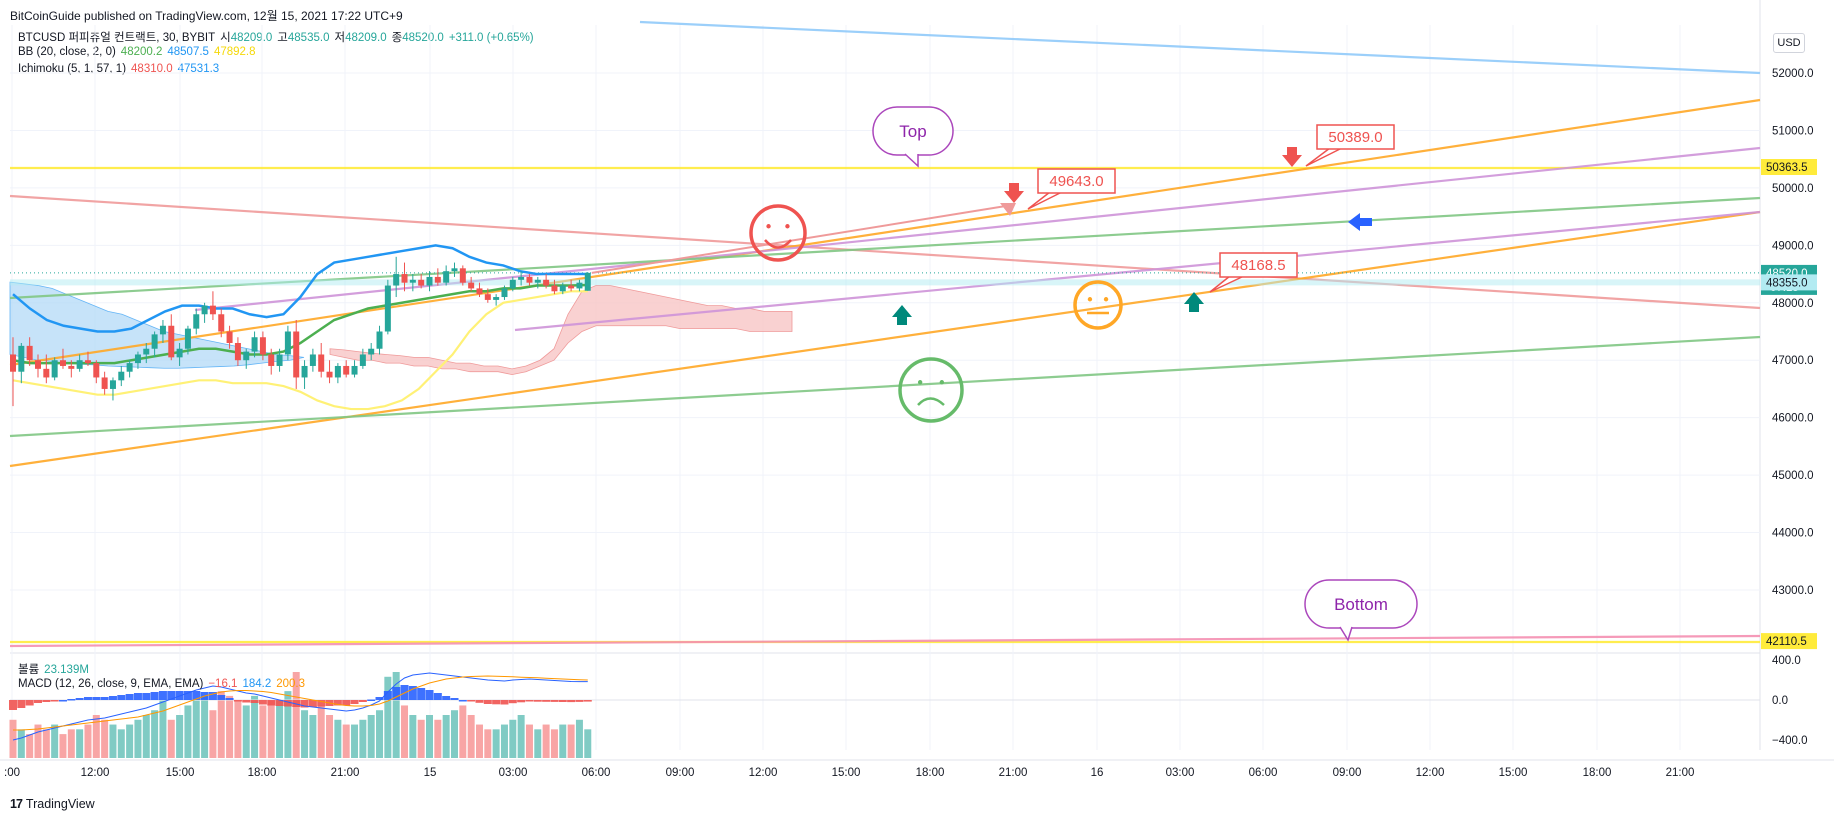  Describe the element at coordinates (1789, 282) in the screenshot. I see `price-badge: 48355.0` at that location.